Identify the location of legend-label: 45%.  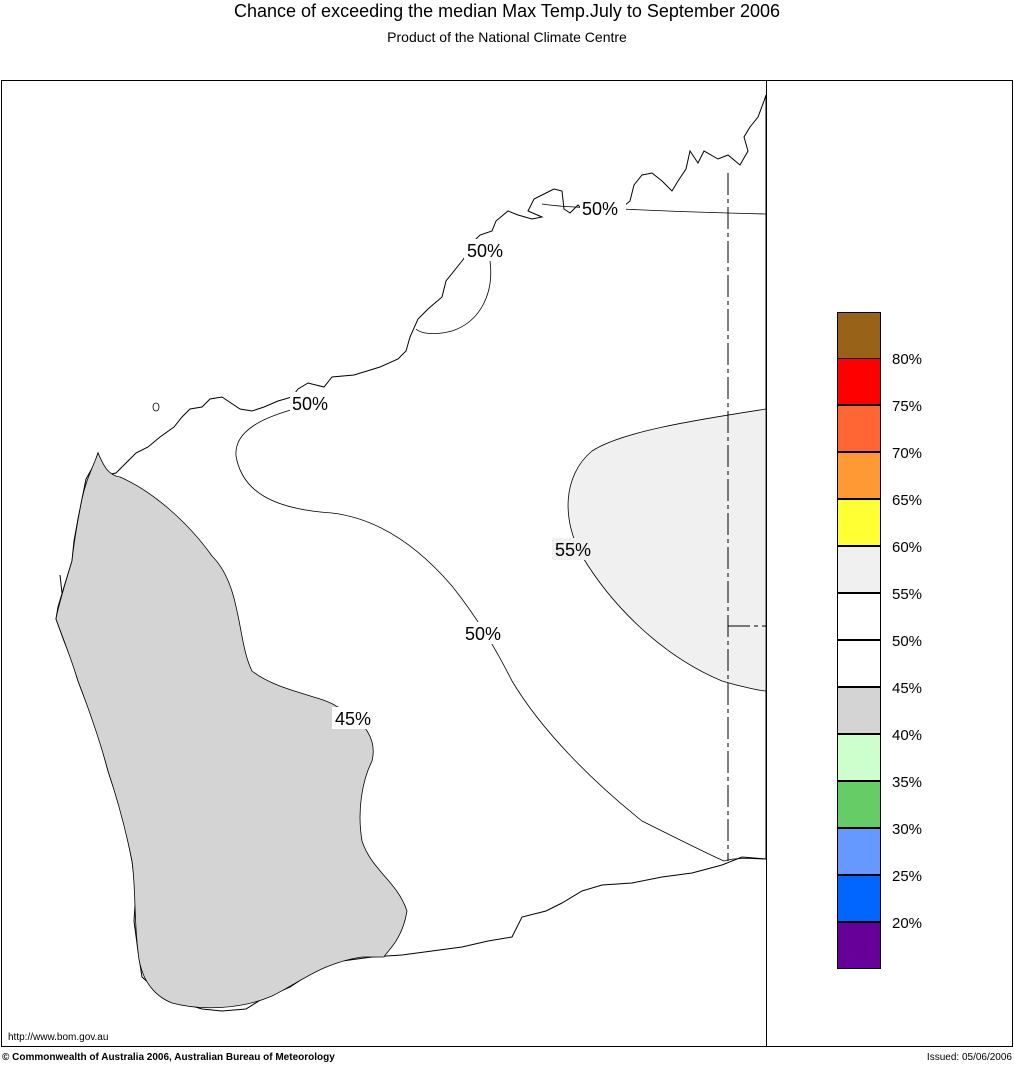
(907, 688).